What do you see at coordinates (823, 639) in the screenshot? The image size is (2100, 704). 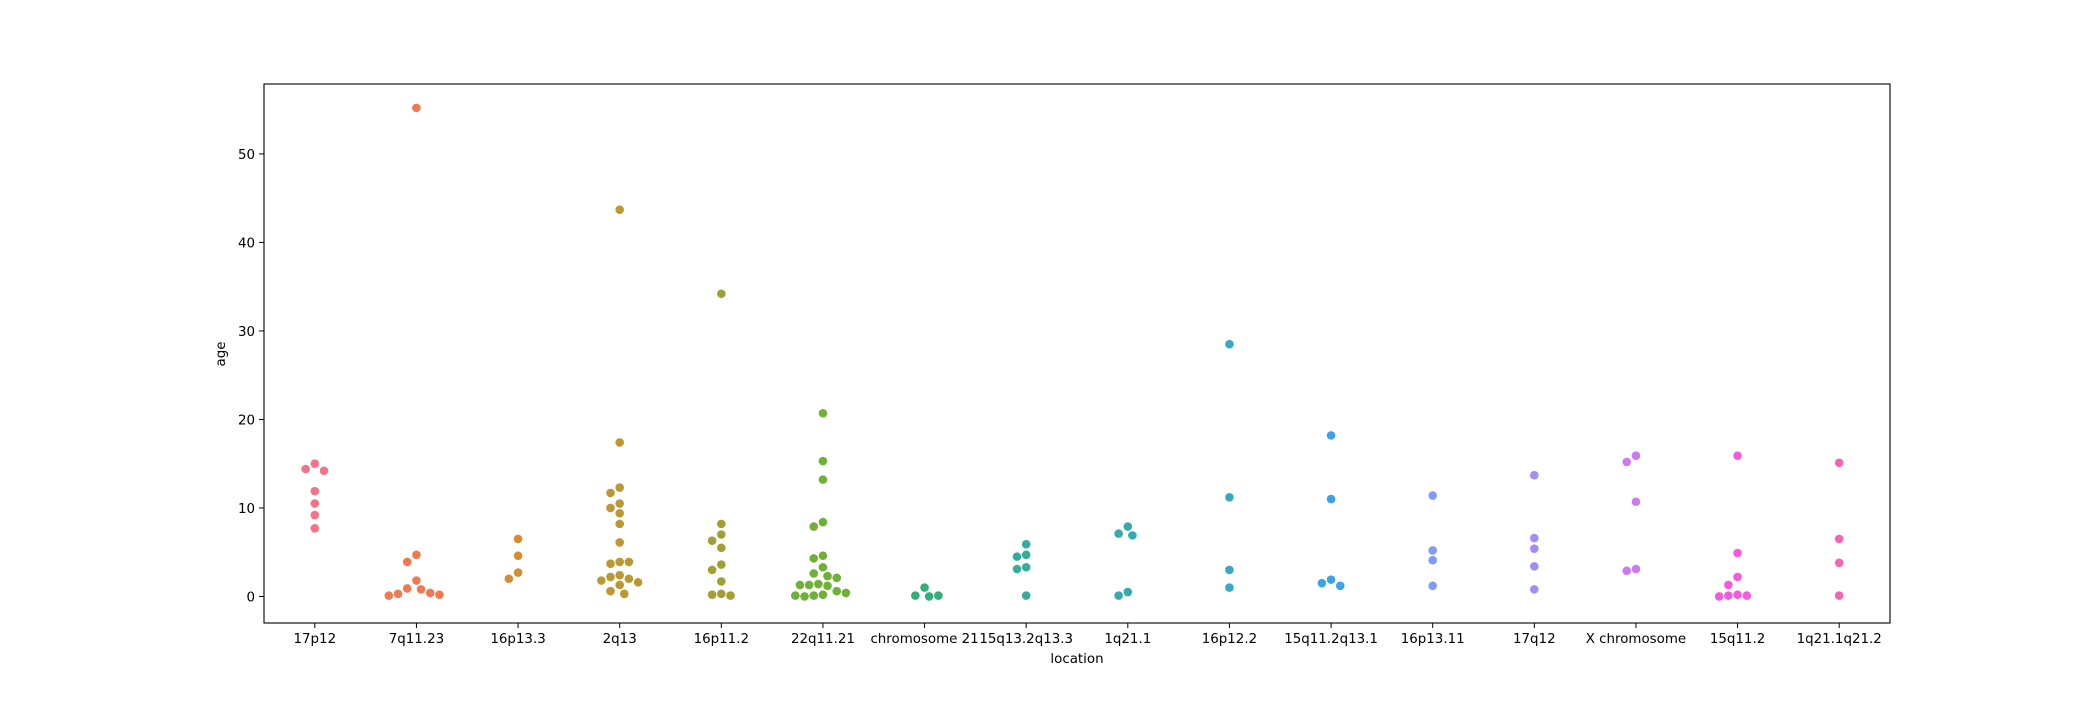 I see `x-tick-label: 22q11.21` at bounding box center [823, 639].